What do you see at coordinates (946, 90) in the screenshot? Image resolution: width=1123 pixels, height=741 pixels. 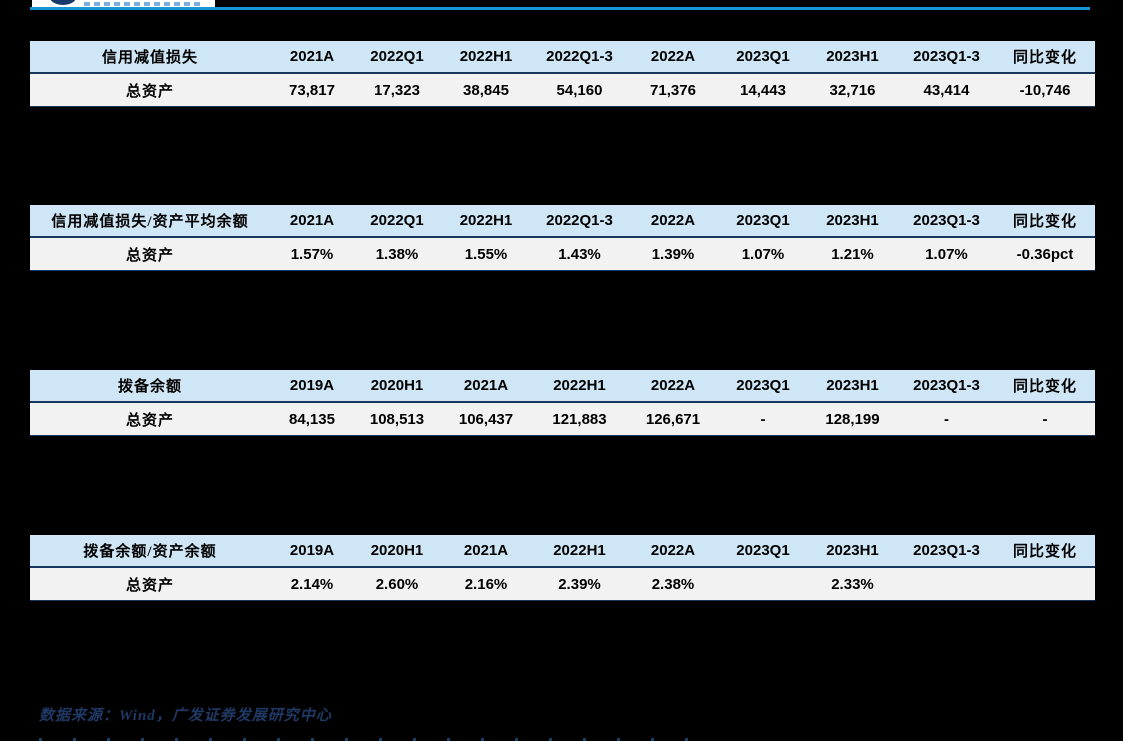 I see `value-cell: 43,414` at bounding box center [946, 90].